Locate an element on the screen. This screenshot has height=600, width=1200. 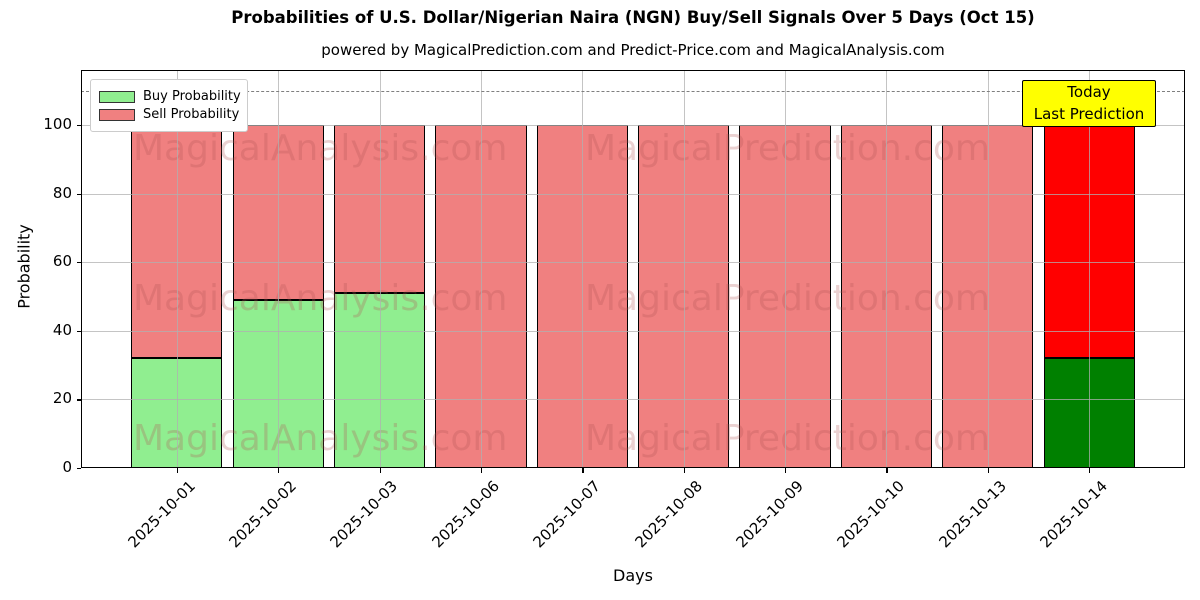
x-tick-label-2025-10-06: 2025-10-06 is located at coordinates (465, 514).